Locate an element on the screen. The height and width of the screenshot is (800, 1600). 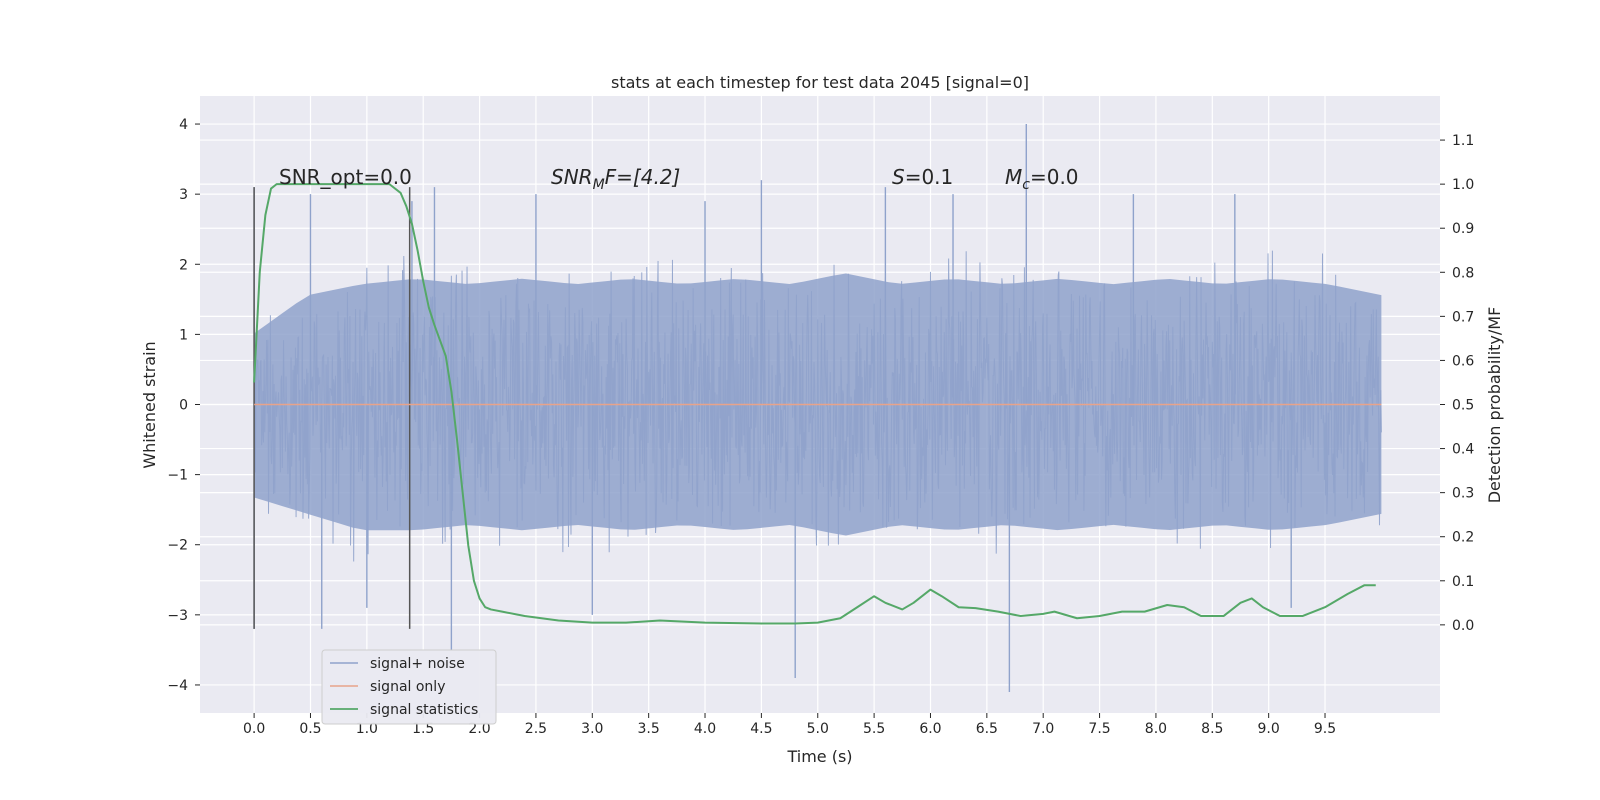
x-tick-label: 7.0 is located at coordinates (1043, 729).